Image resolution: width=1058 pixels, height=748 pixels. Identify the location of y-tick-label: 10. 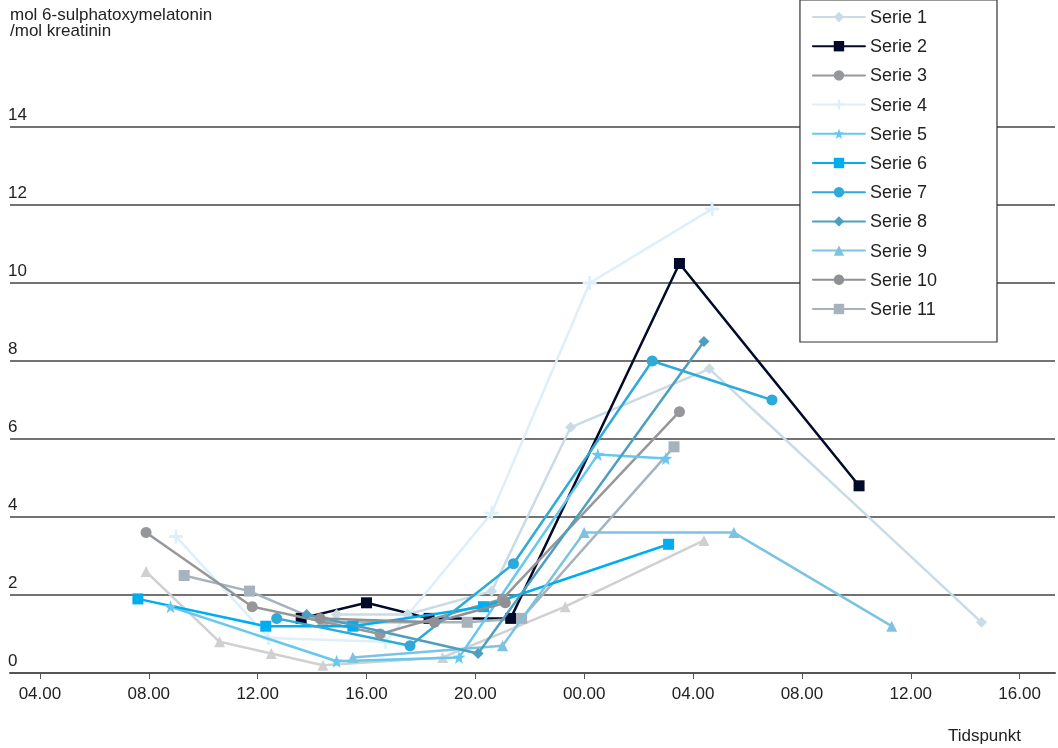
(17, 270).